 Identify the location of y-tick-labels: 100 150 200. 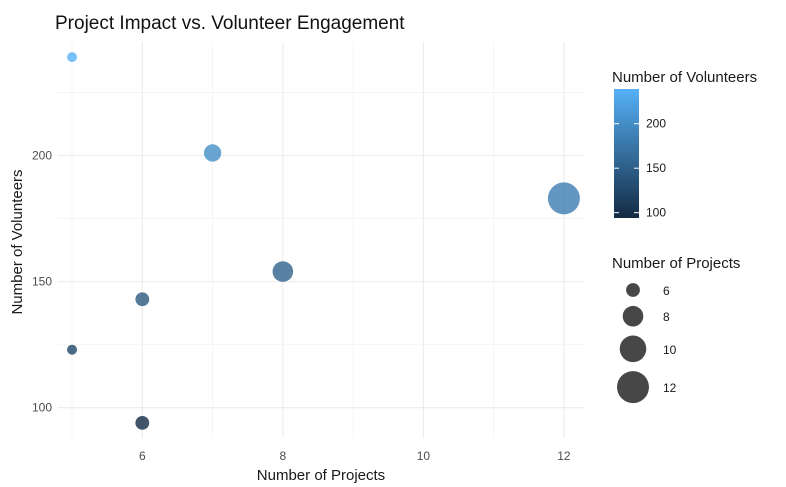
(42, 282).